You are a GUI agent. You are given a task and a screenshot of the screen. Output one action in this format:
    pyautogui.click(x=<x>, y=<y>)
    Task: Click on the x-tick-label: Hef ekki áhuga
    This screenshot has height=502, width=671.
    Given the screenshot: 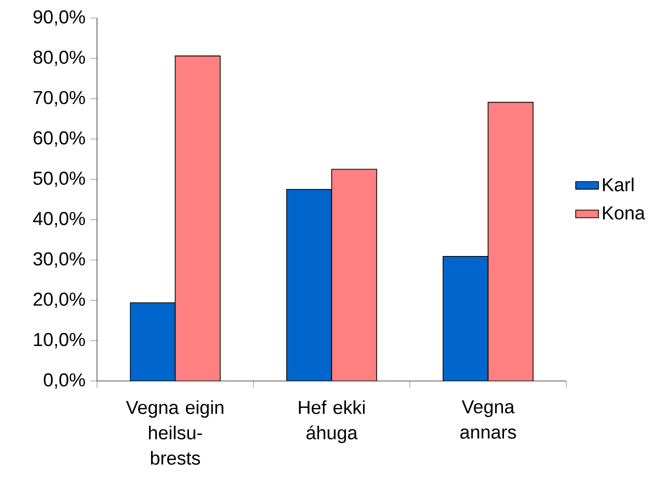 What is the action you would take?
    pyautogui.click(x=331, y=422)
    